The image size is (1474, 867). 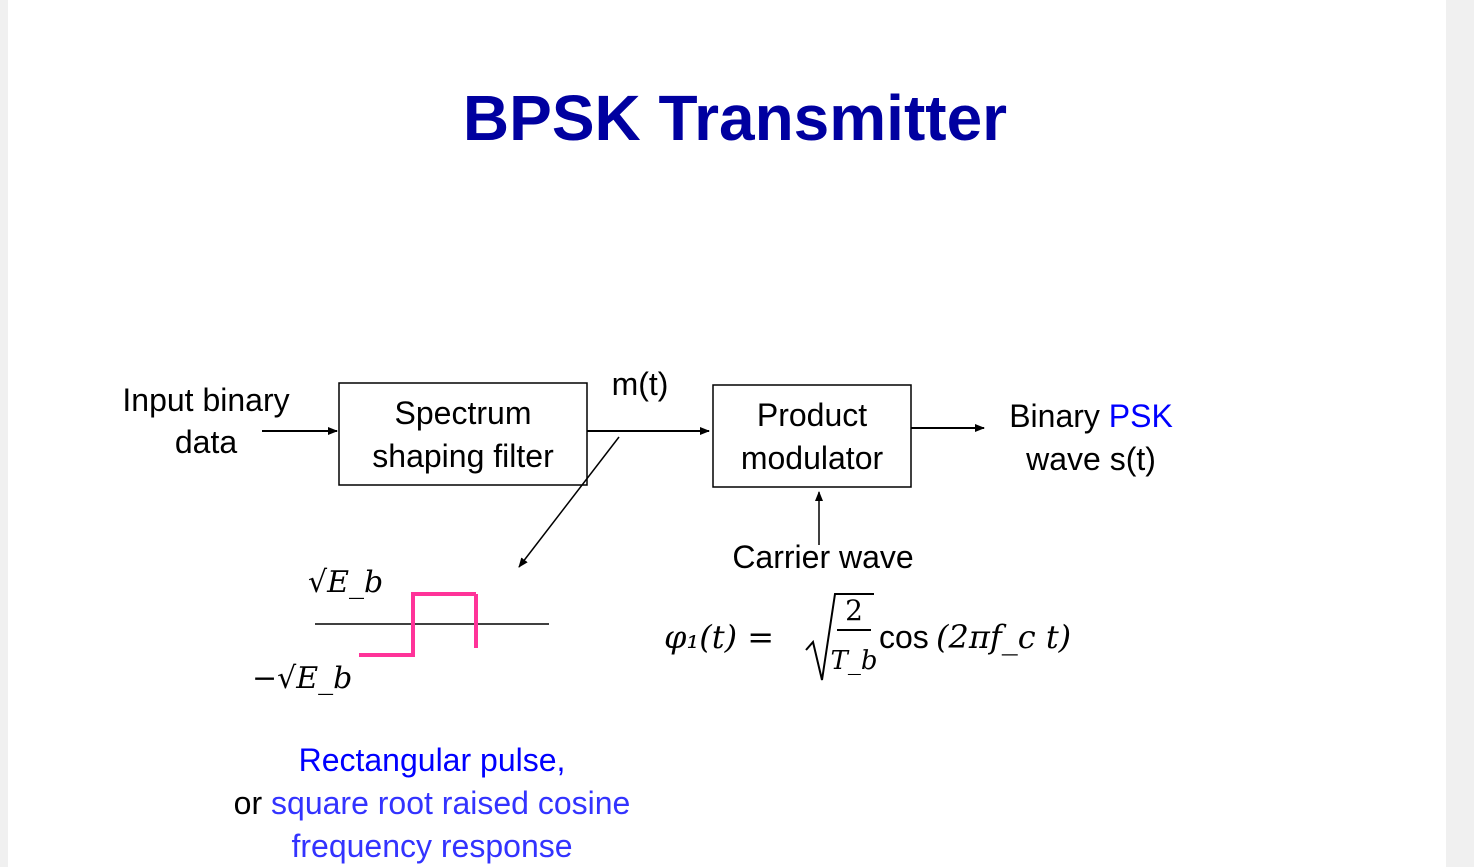 I want to click on carrier-equation-argument: (2πf_c t), so click(x=1003, y=637).